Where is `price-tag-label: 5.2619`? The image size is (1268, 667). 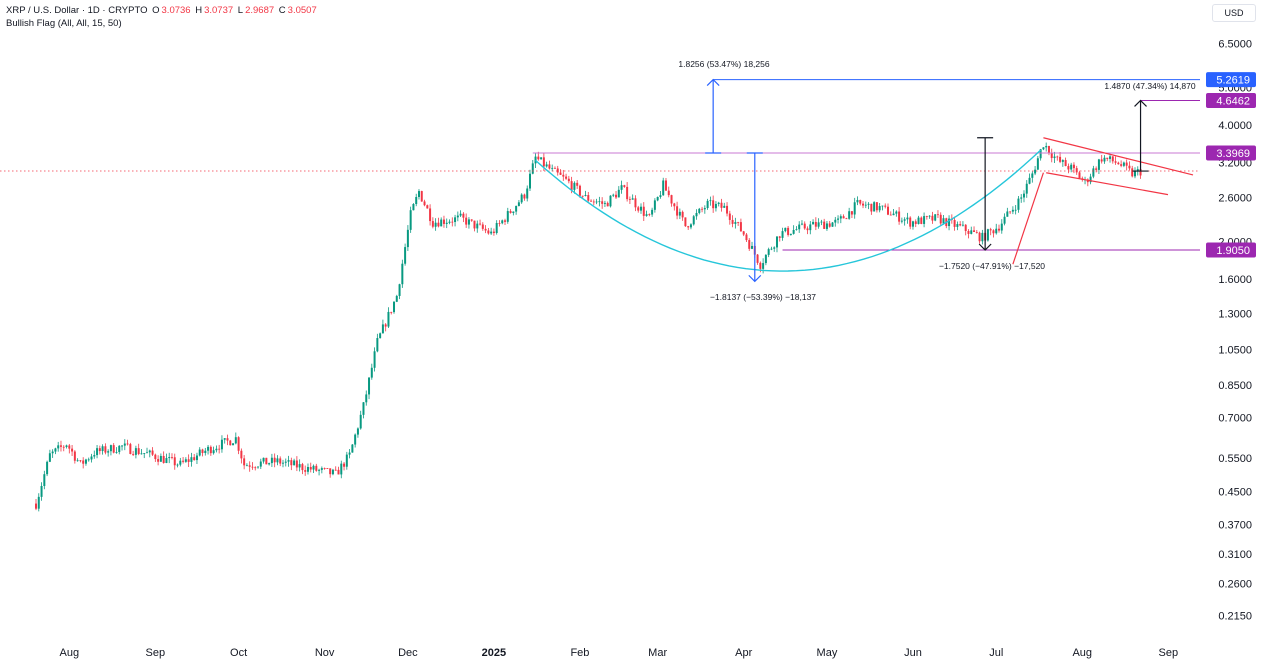 price-tag-label: 5.2619 is located at coordinates (1233, 81).